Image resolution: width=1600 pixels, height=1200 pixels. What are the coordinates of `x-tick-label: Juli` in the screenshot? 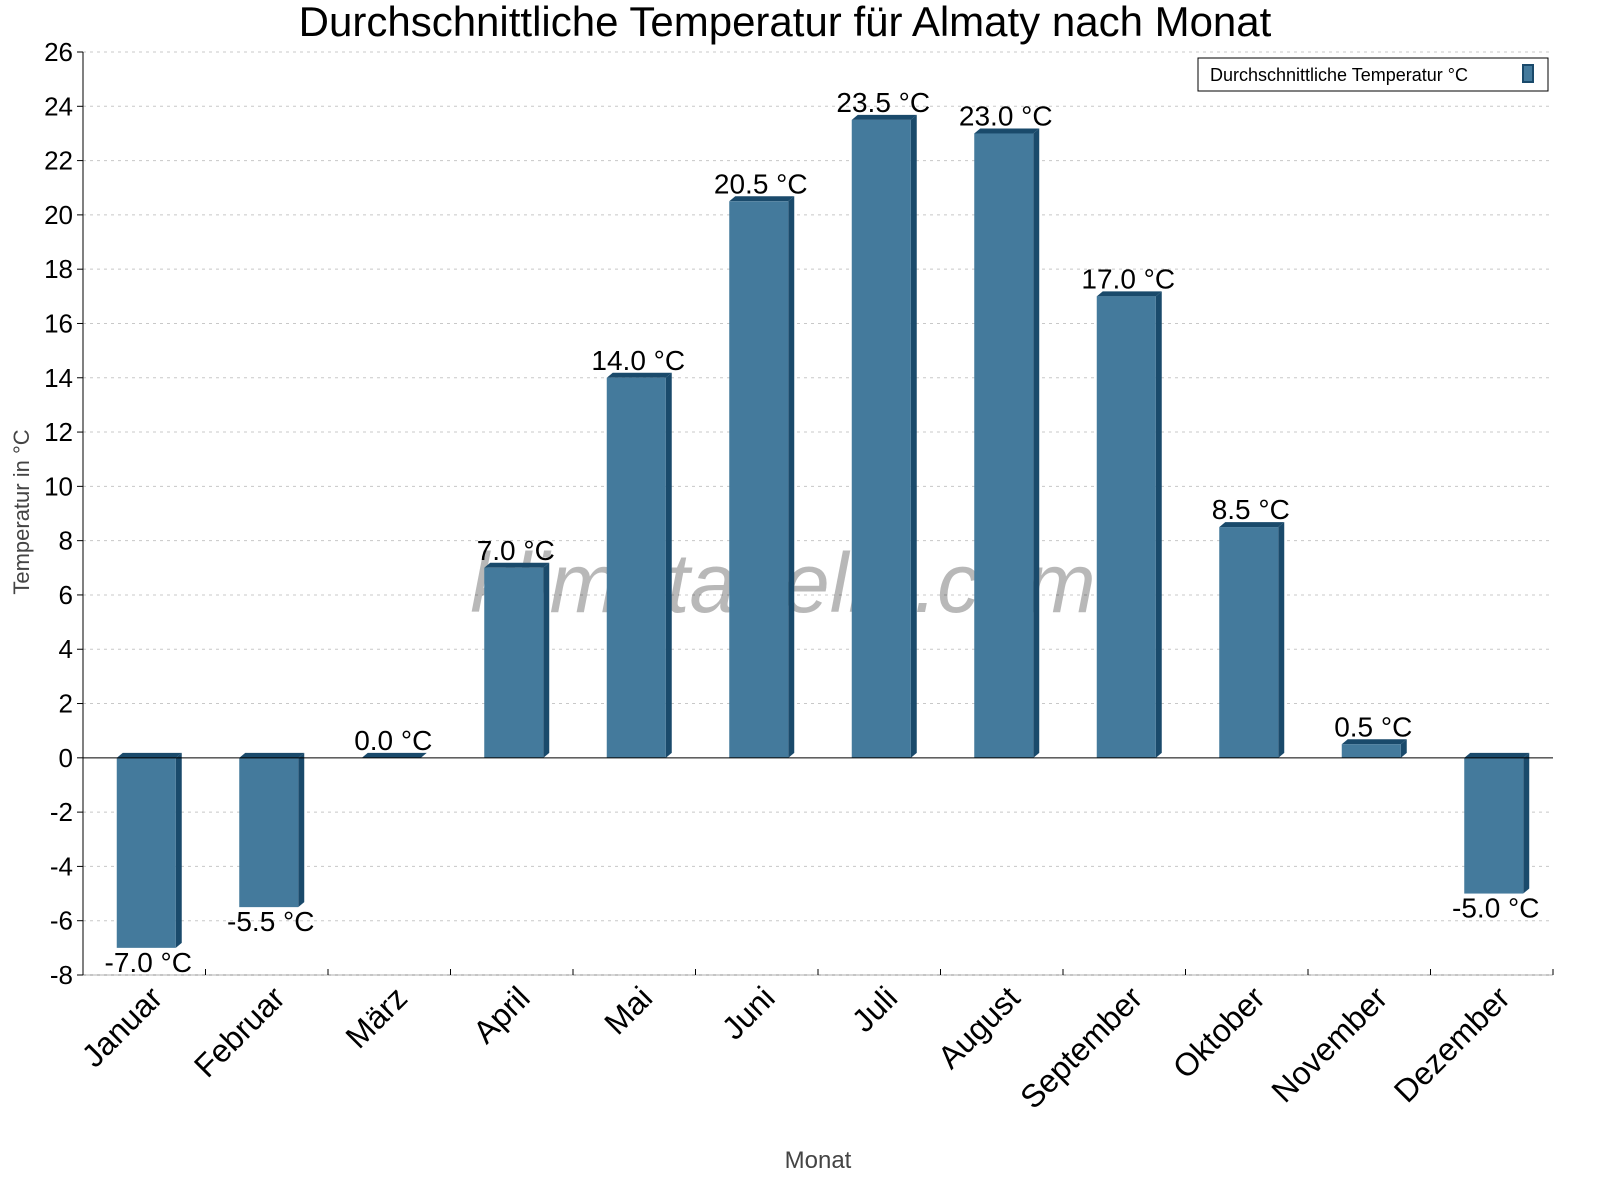 It's located at (874, 1008).